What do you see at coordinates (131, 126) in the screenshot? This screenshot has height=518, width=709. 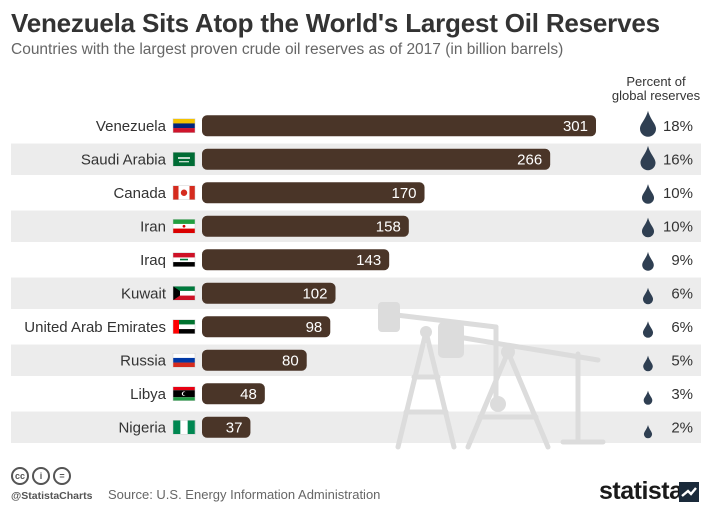 I see `category-label: Venezuela` at bounding box center [131, 126].